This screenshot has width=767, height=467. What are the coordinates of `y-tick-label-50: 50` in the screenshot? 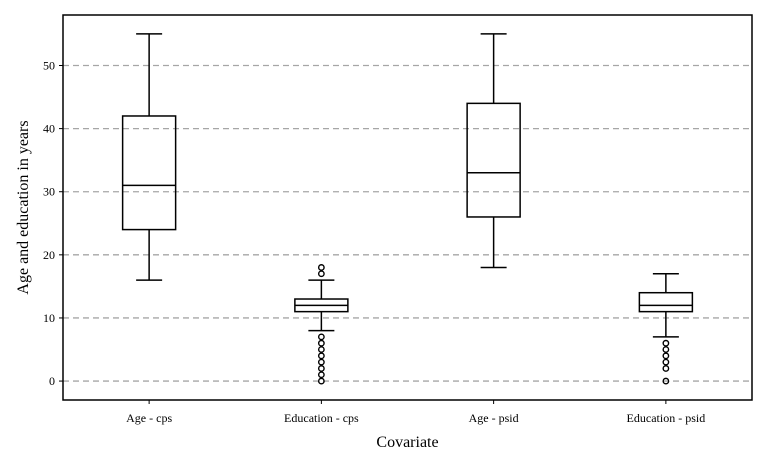 It's located at (49, 65).